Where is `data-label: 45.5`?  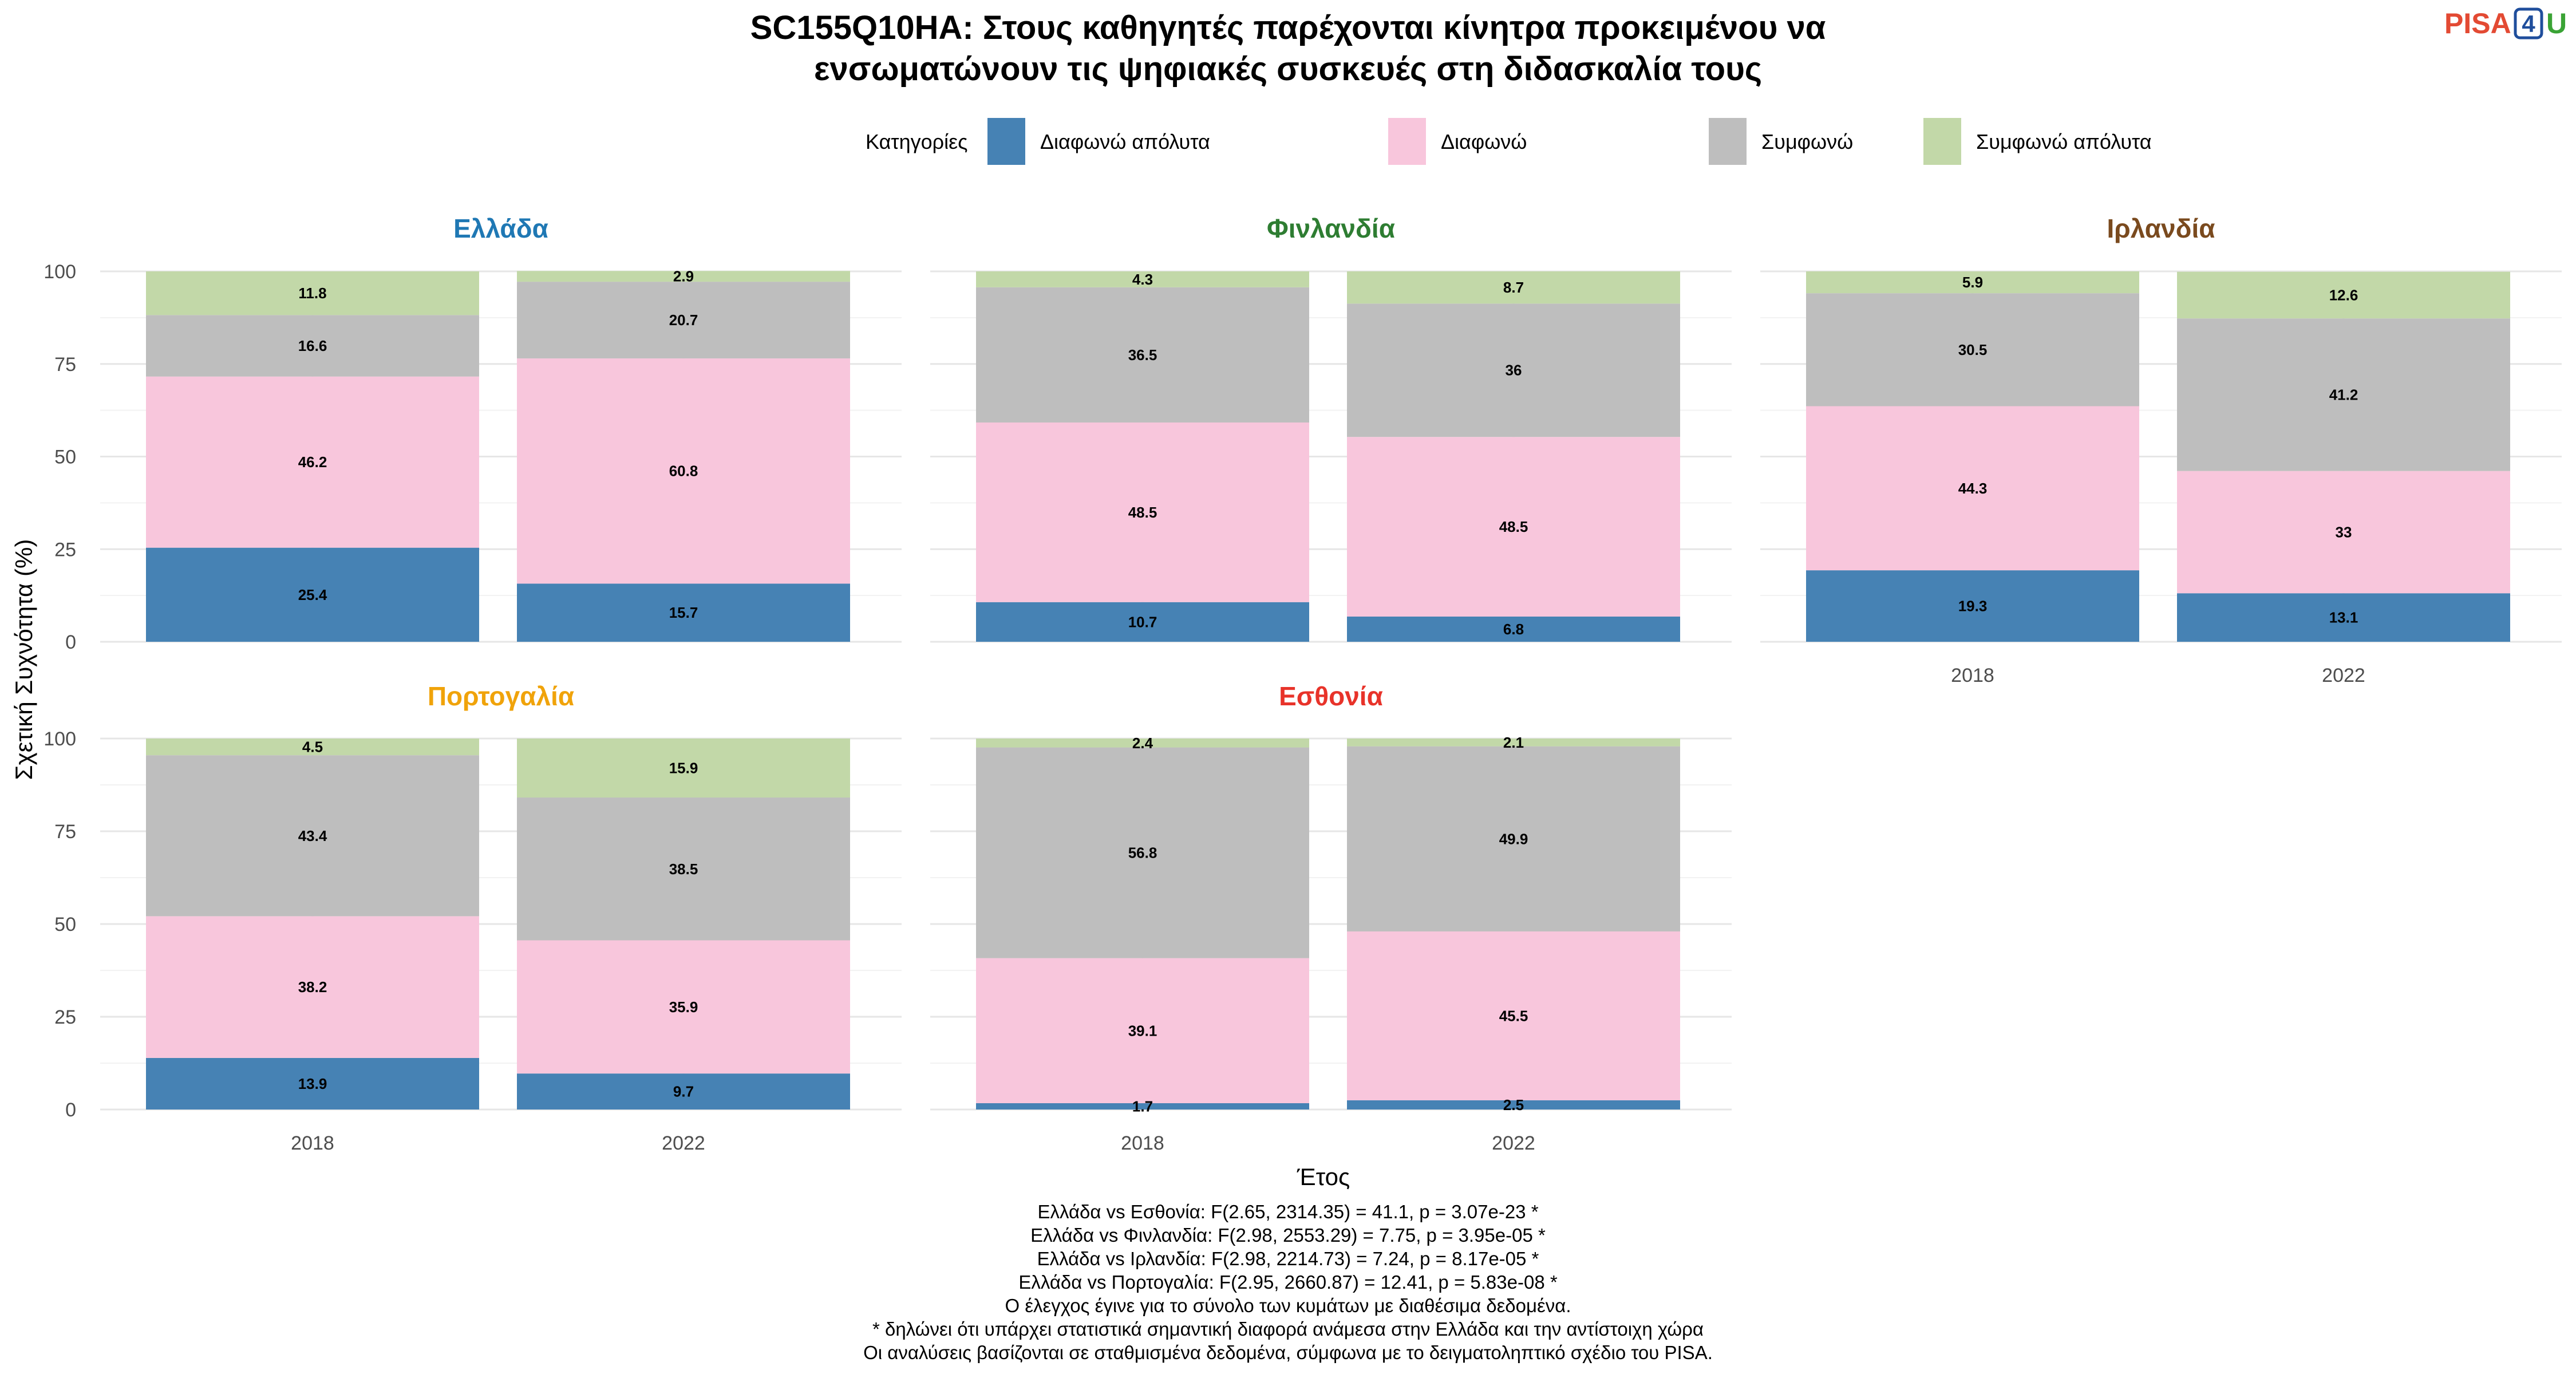
data-label: 45.5 is located at coordinates (1513, 1016).